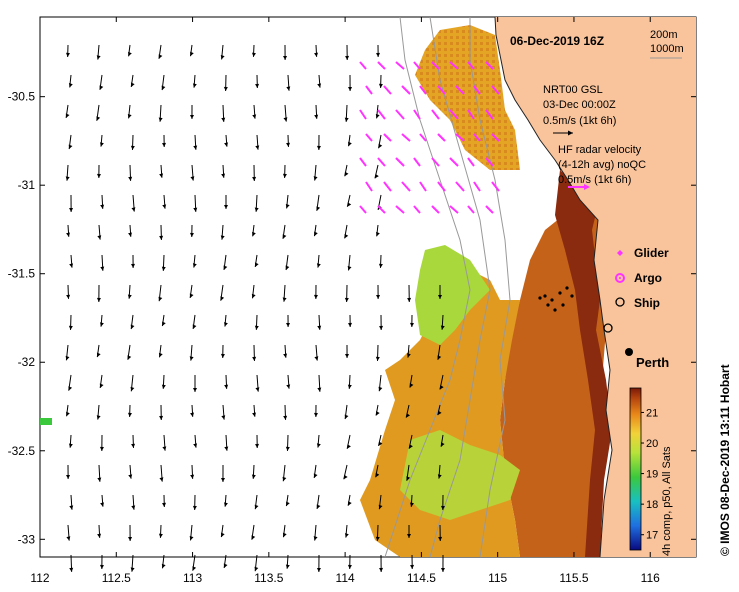 The height and width of the screenshot is (592, 739). Describe the element at coordinates (652, 362) in the screenshot. I see `city-label: Perth` at that location.